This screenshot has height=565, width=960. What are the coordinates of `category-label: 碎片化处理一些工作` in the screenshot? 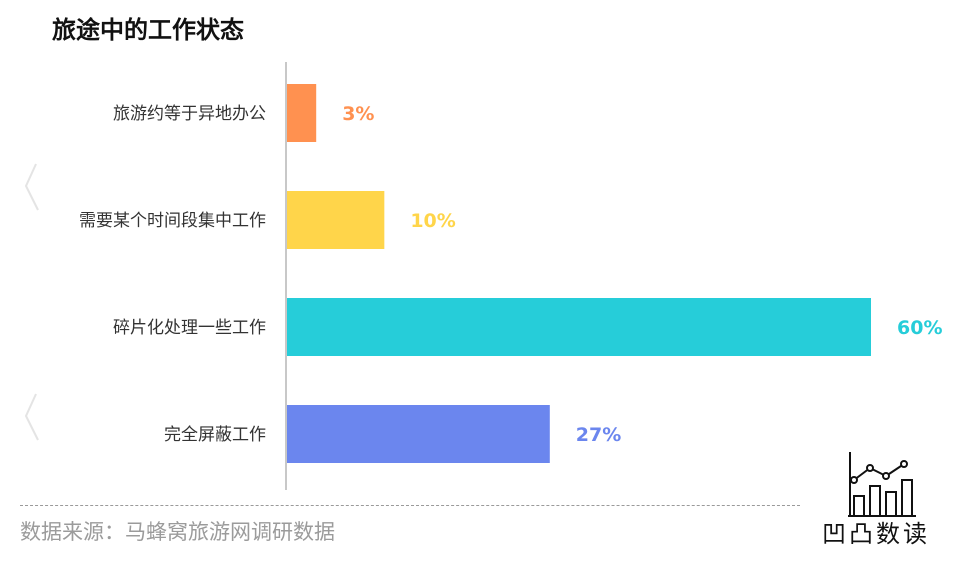 It's located at (189, 328).